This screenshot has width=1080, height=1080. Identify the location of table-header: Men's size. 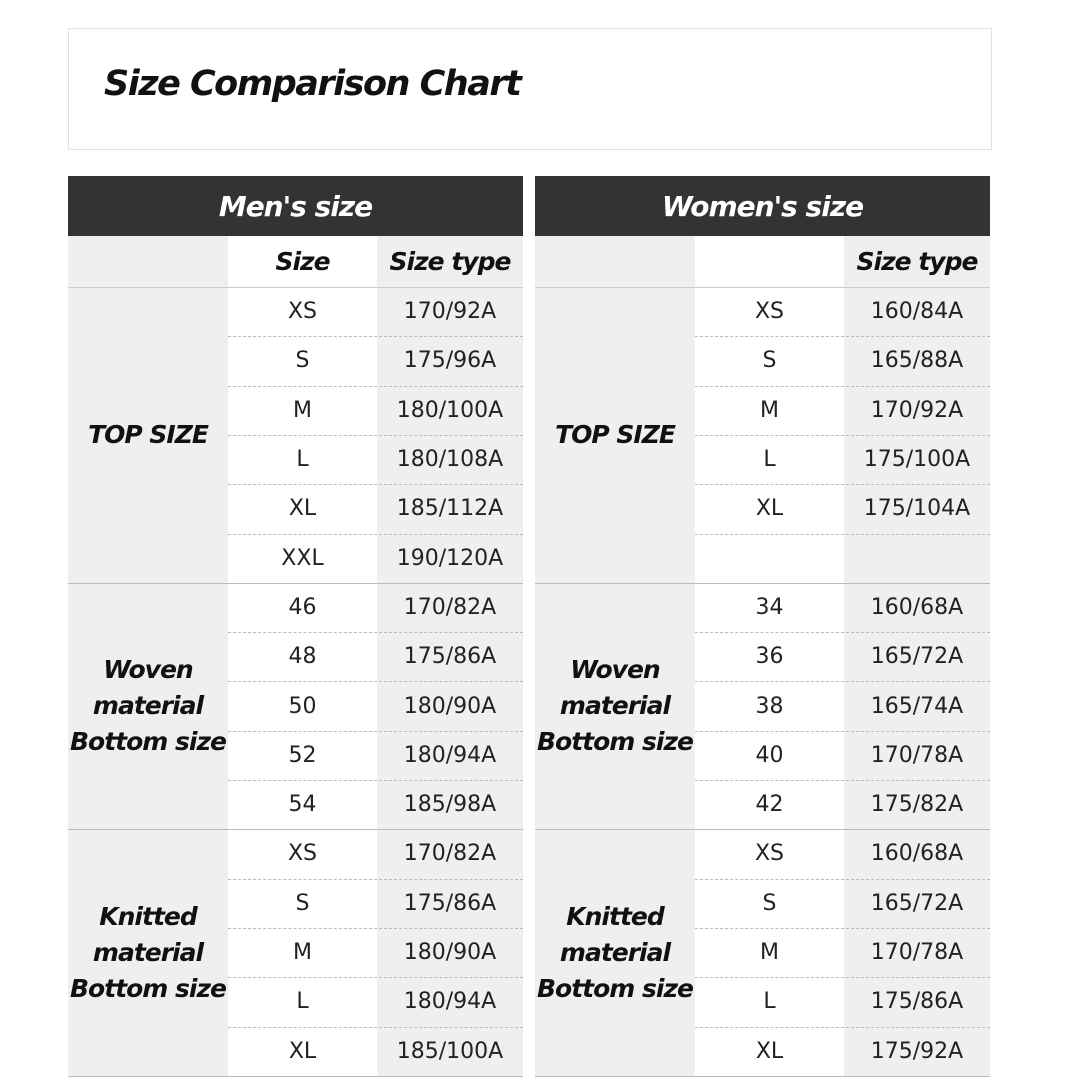
(295, 206).